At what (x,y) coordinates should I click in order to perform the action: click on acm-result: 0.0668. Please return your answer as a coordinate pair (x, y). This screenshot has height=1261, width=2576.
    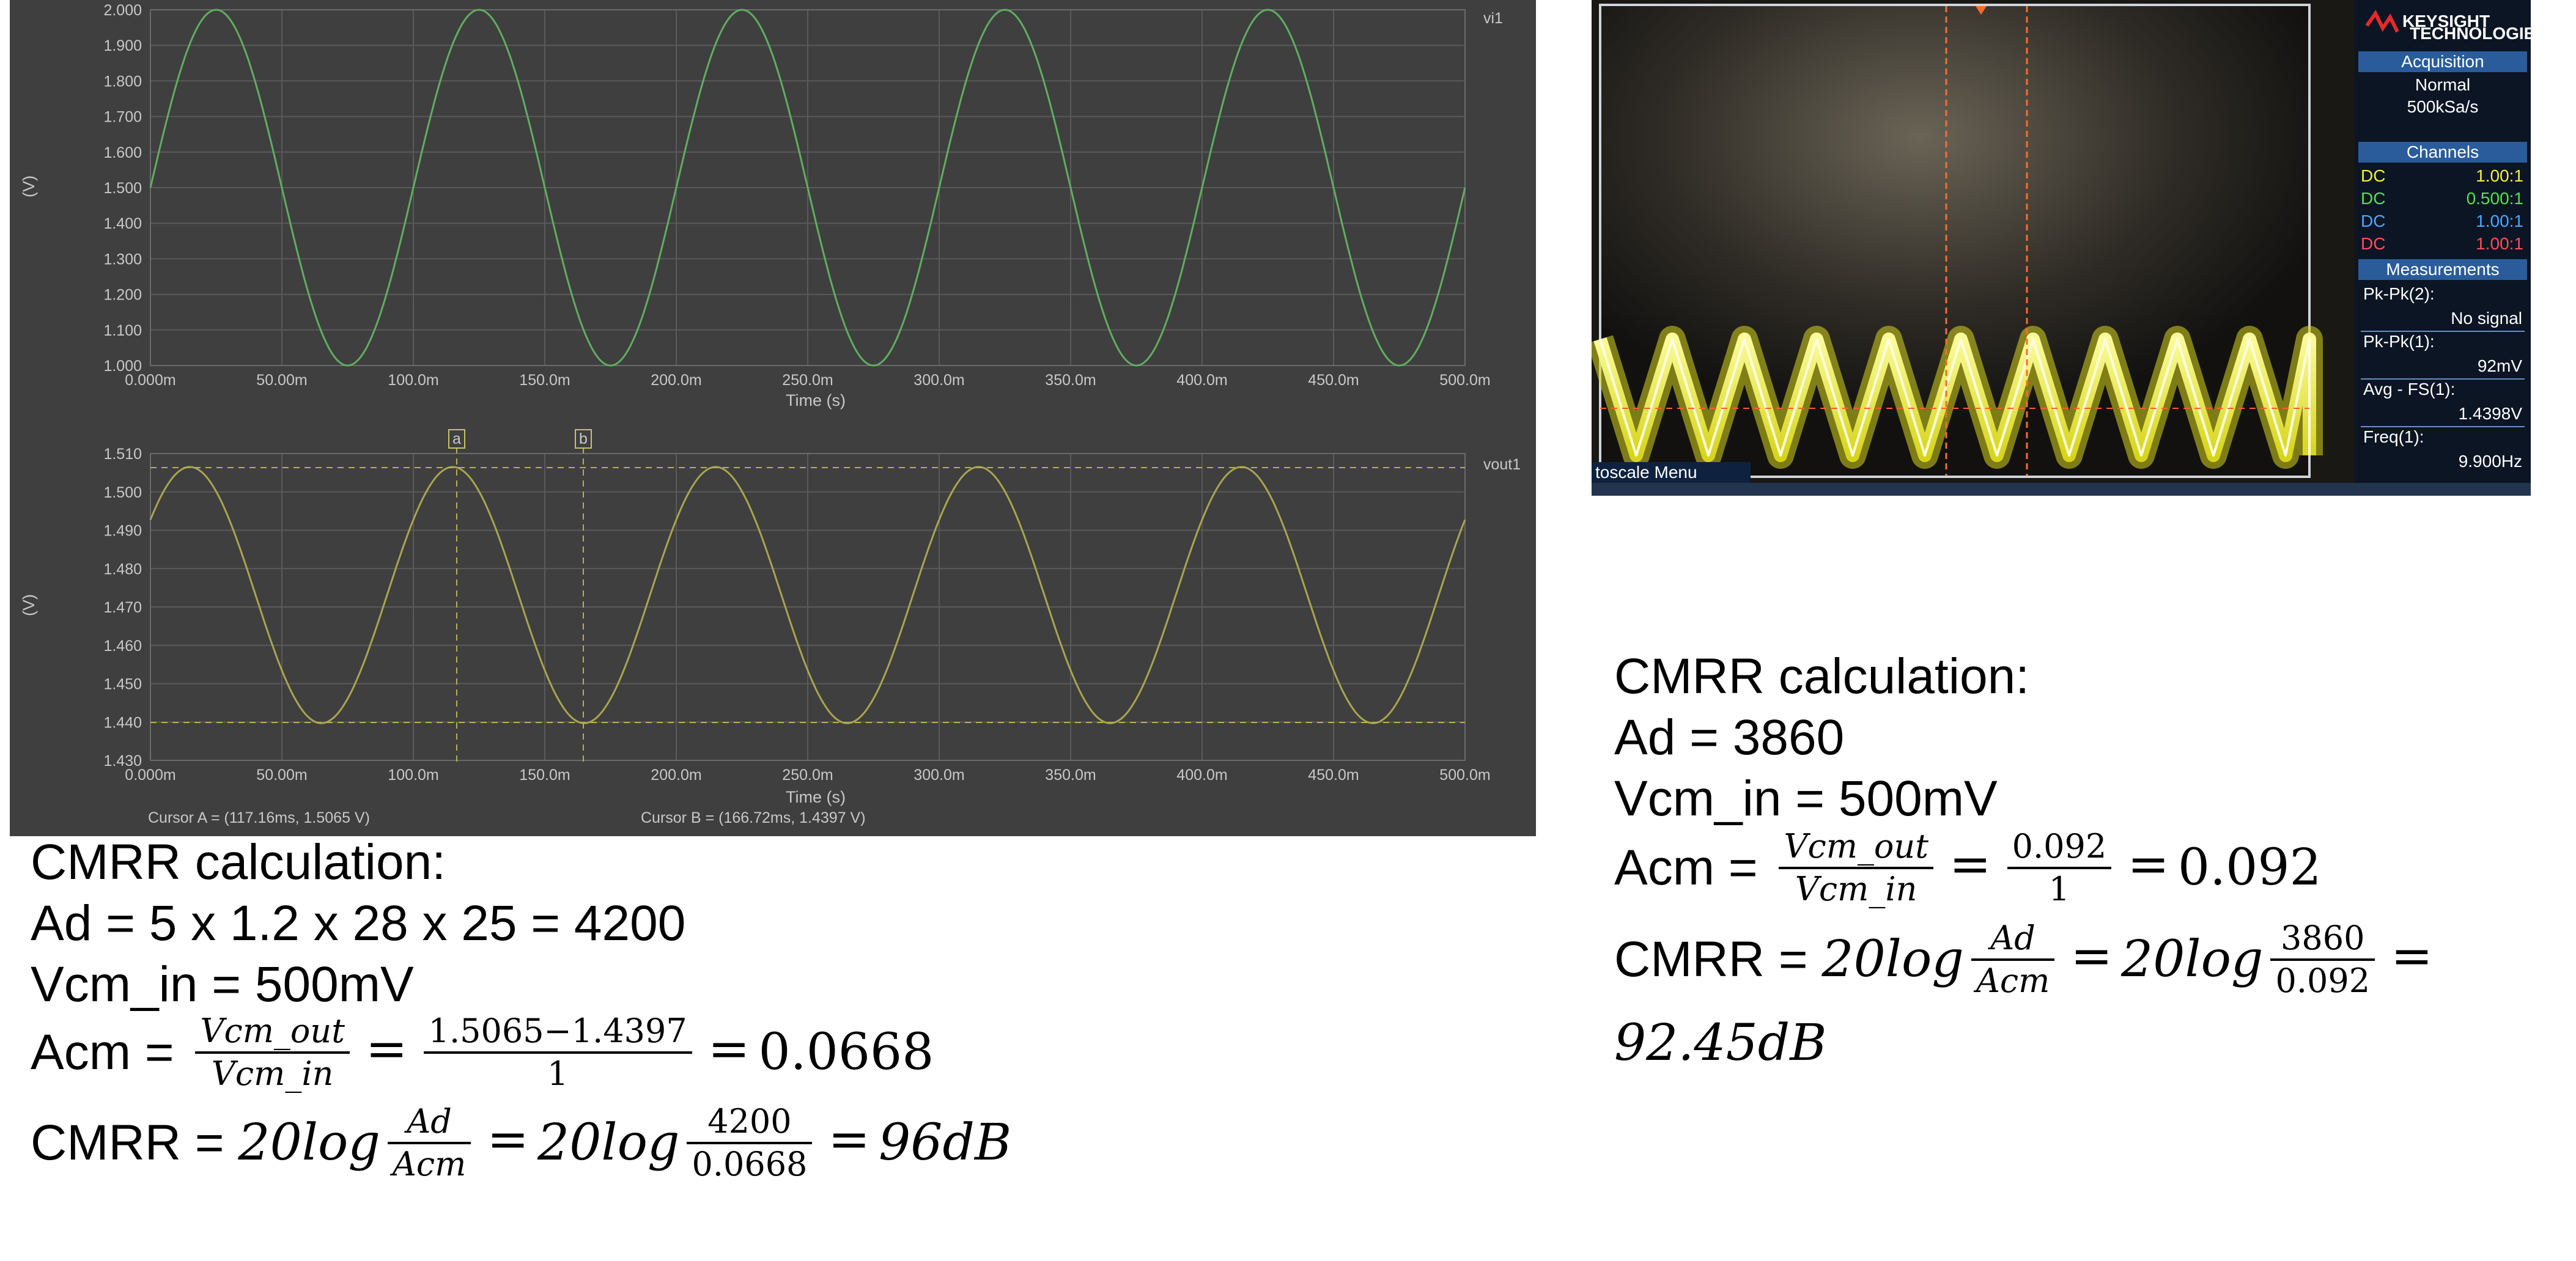
    Looking at the image, I should click on (846, 1052).